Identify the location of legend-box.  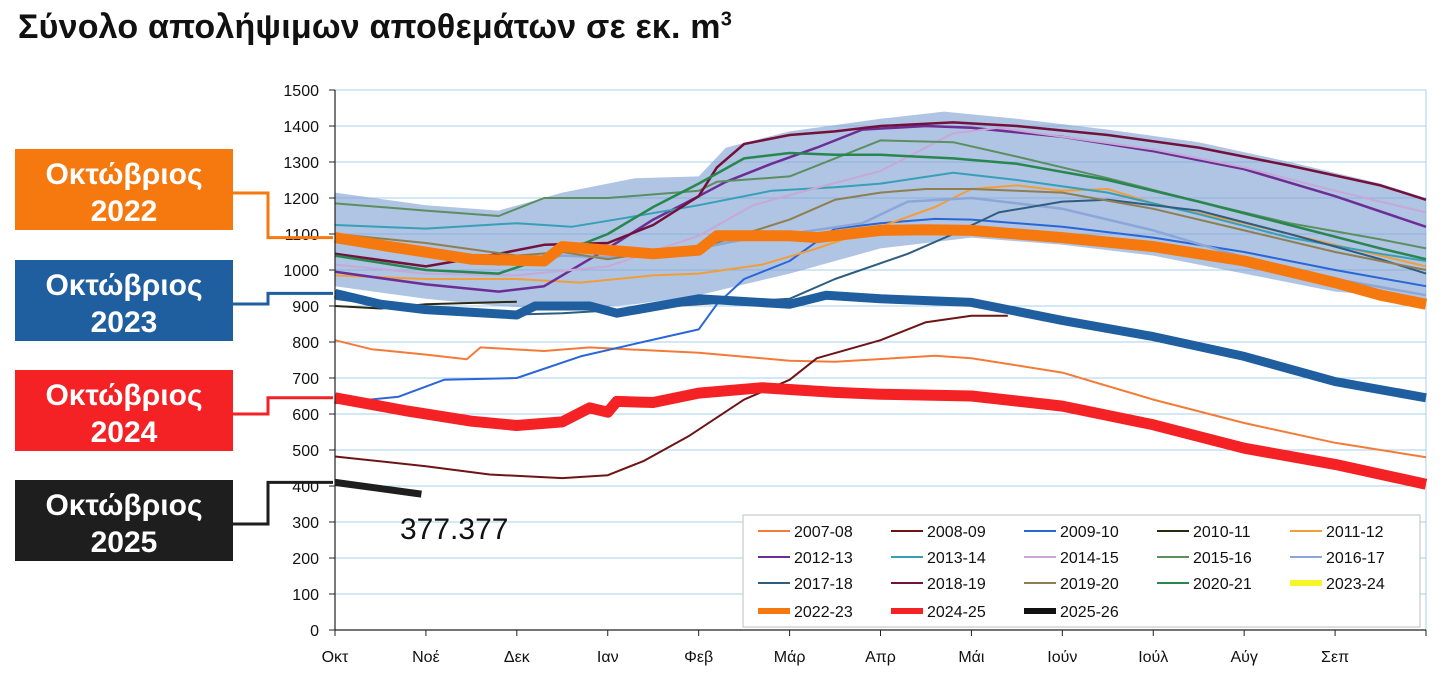
(1081, 571).